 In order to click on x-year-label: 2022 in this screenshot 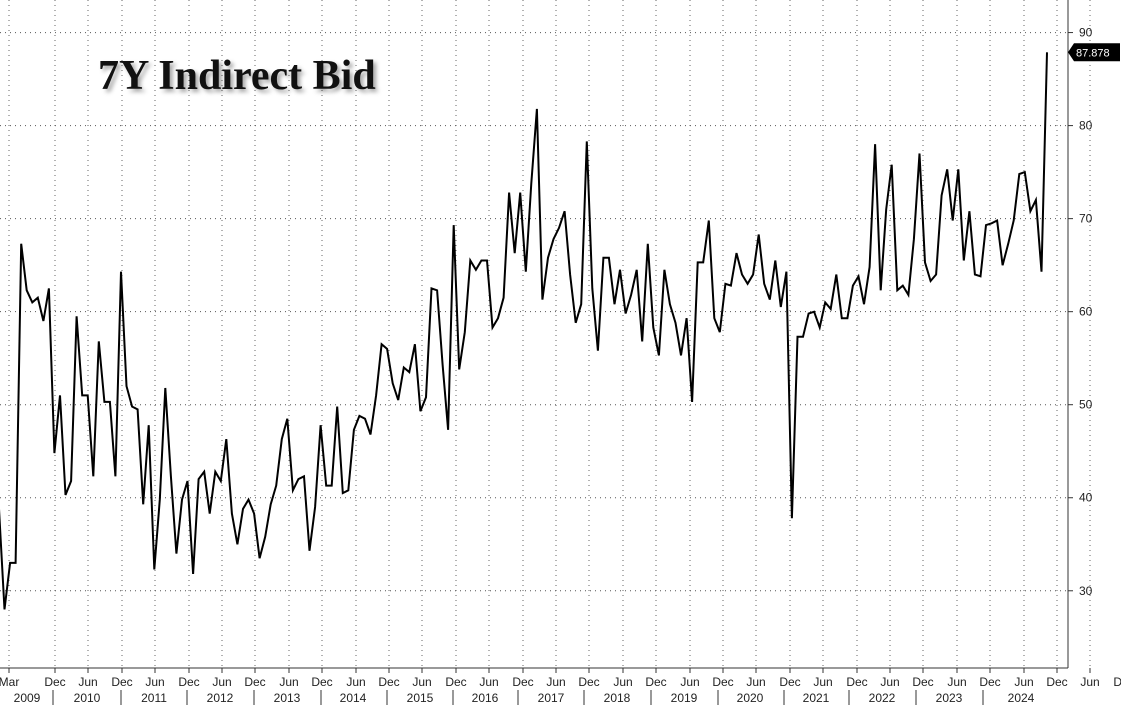, I will do `click(882, 698)`.